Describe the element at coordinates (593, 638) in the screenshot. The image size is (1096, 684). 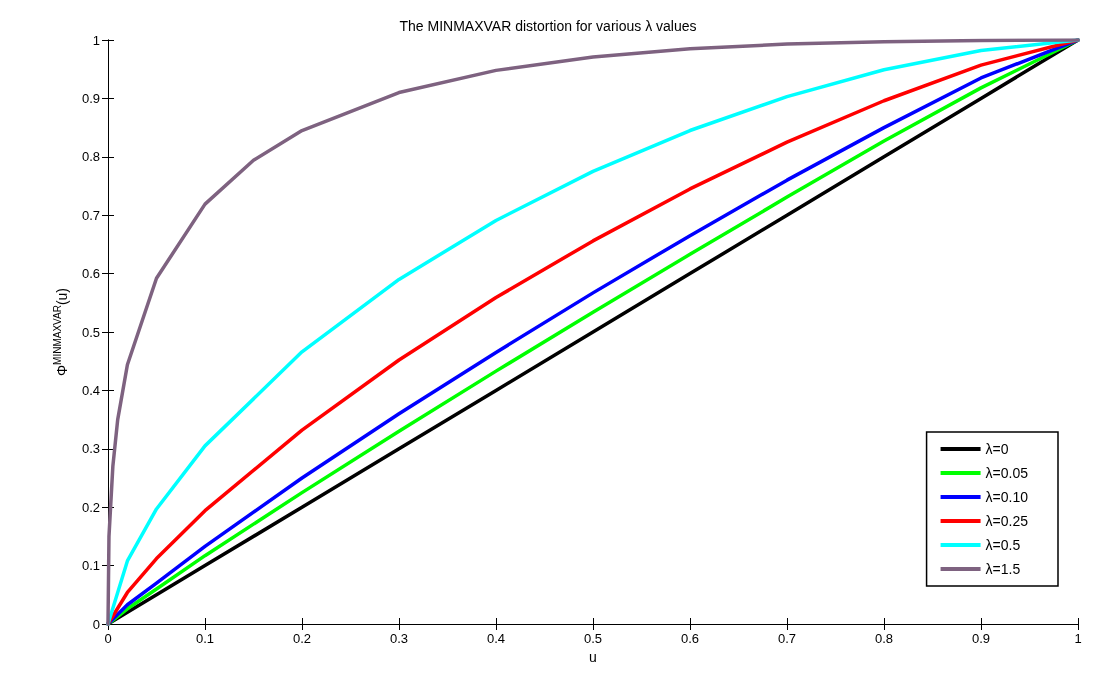
I see `x-tick-label: 0.5` at that location.